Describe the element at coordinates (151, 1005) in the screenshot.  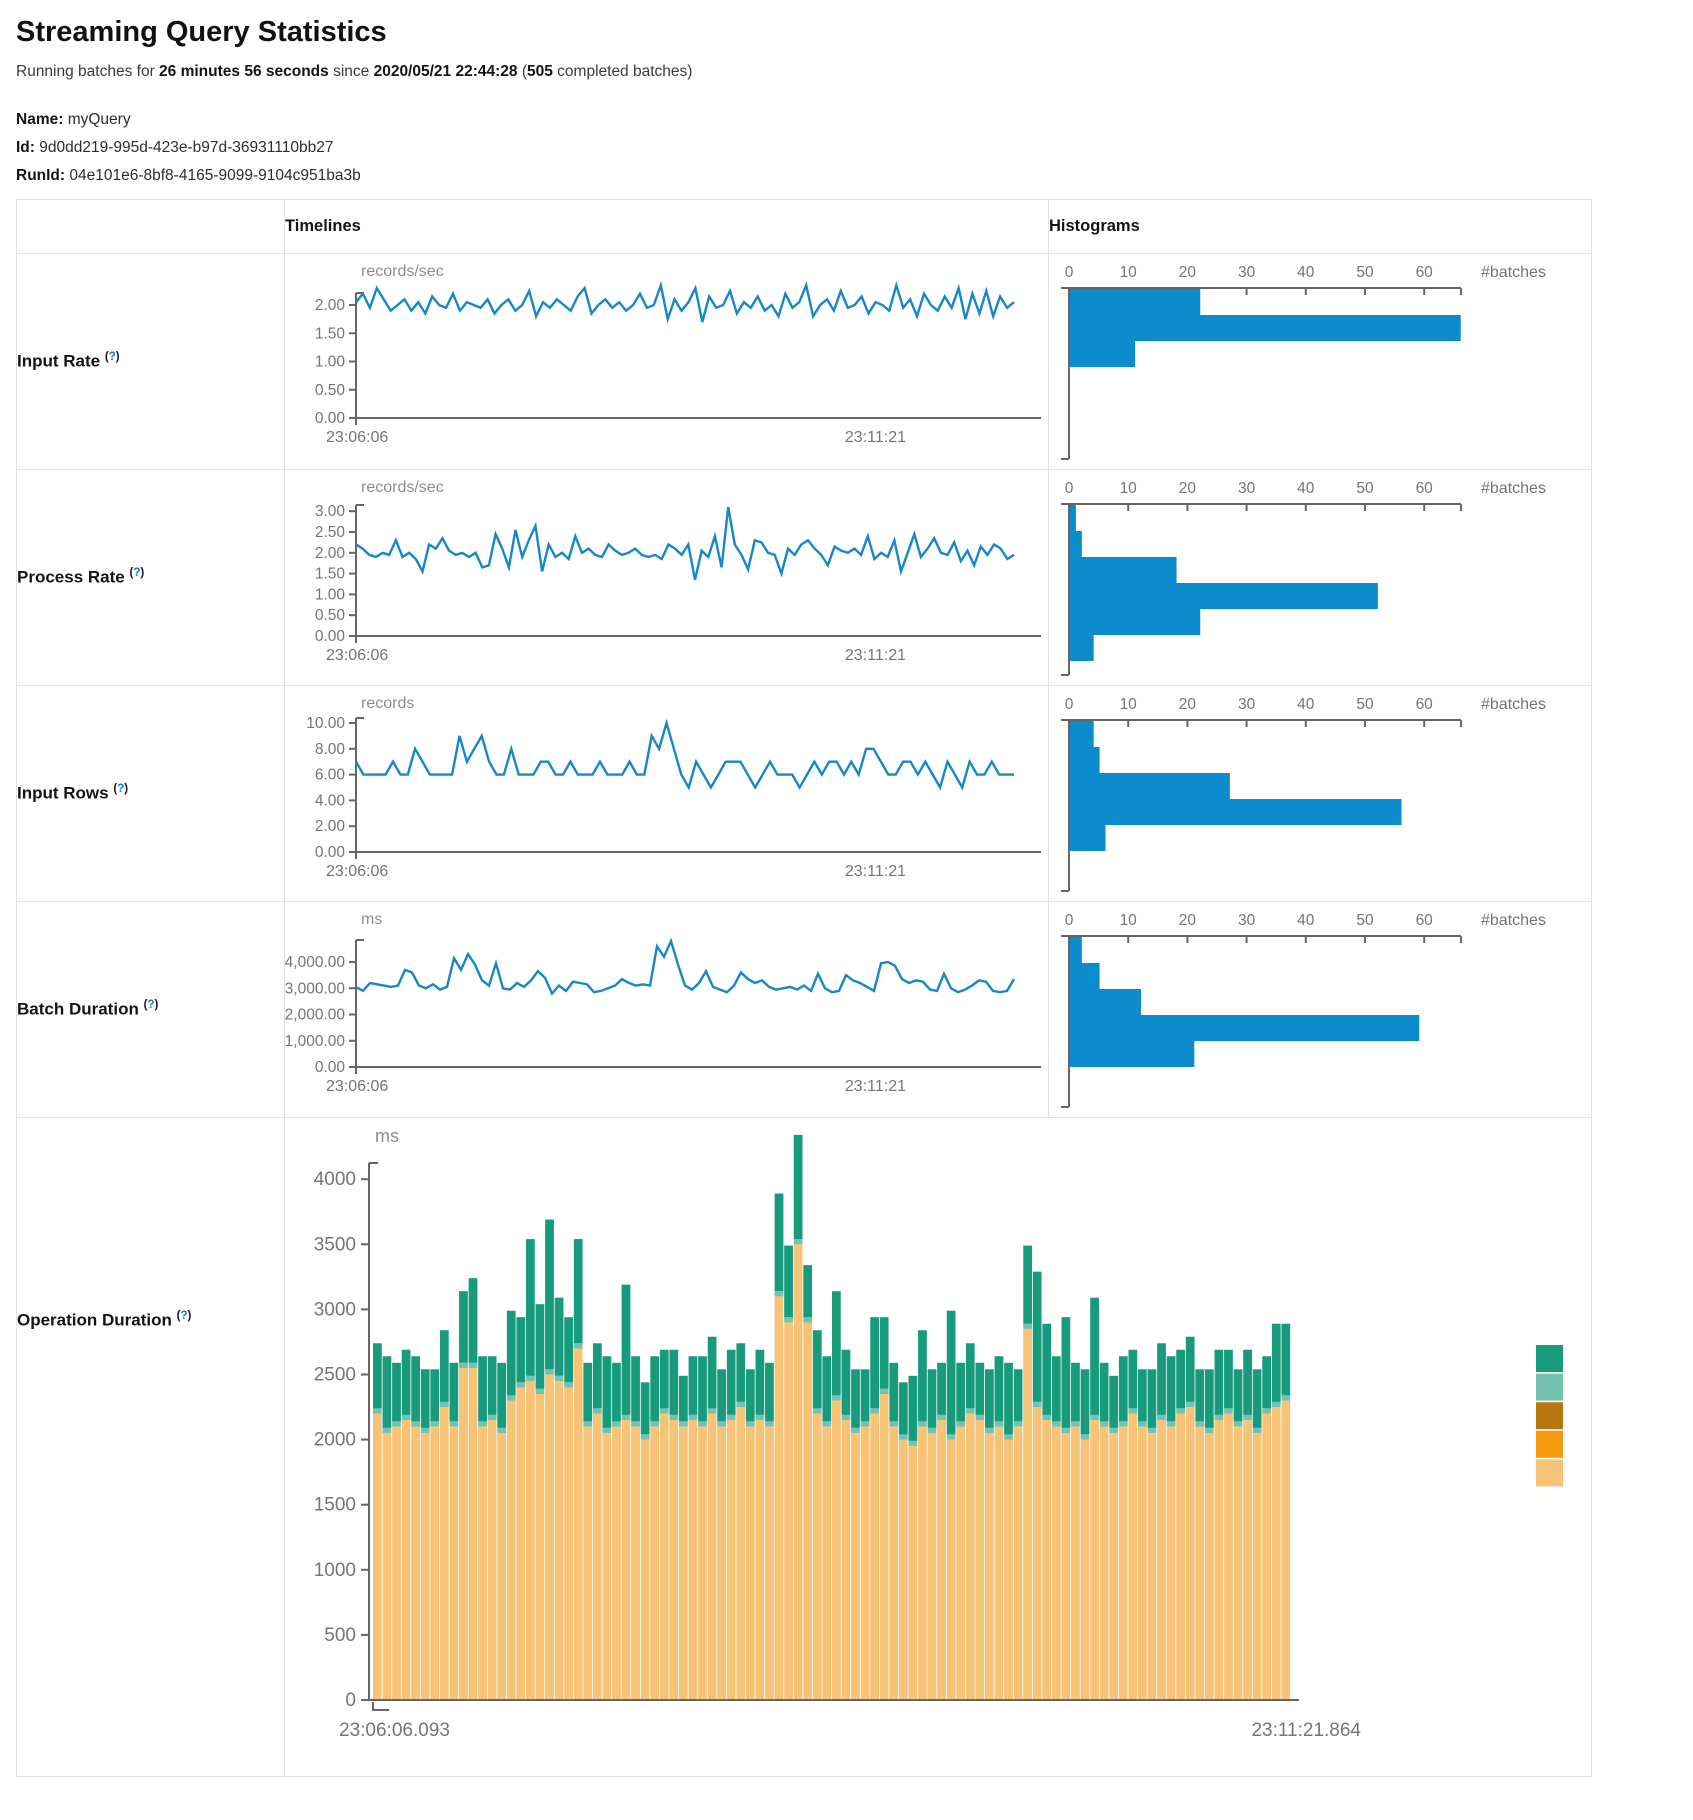
I see `batch-duration-help-icon: (?)` at that location.